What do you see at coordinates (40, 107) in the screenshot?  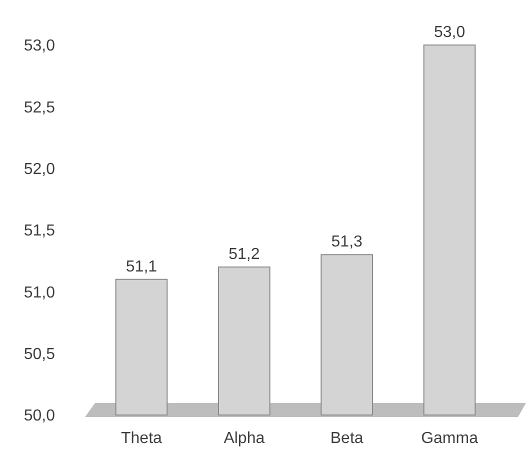 I see `y-tick-label: 52,5` at bounding box center [40, 107].